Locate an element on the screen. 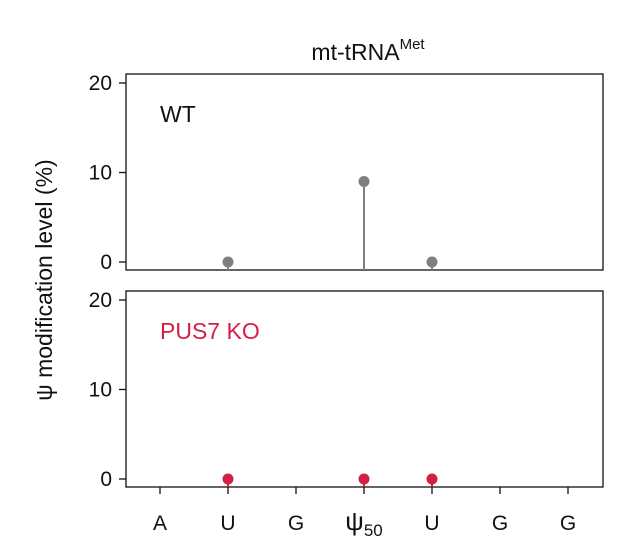  panel-label: WT is located at coordinates (178, 114).